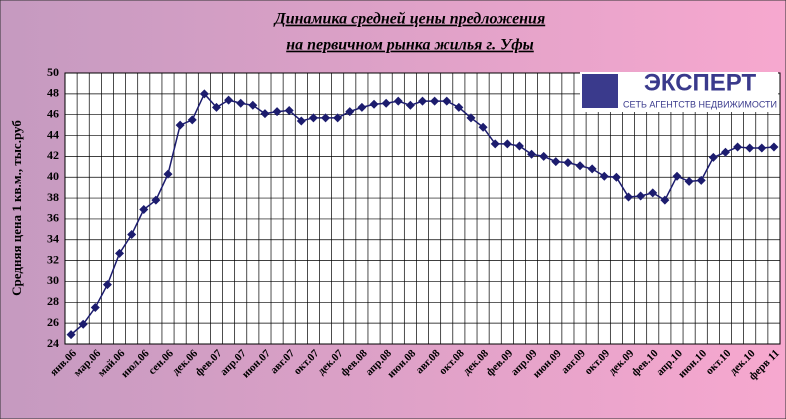 This screenshot has height=419, width=786. What do you see at coordinates (53, 301) in the screenshot?
I see `y-tick-label: 28` at bounding box center [53, 301].